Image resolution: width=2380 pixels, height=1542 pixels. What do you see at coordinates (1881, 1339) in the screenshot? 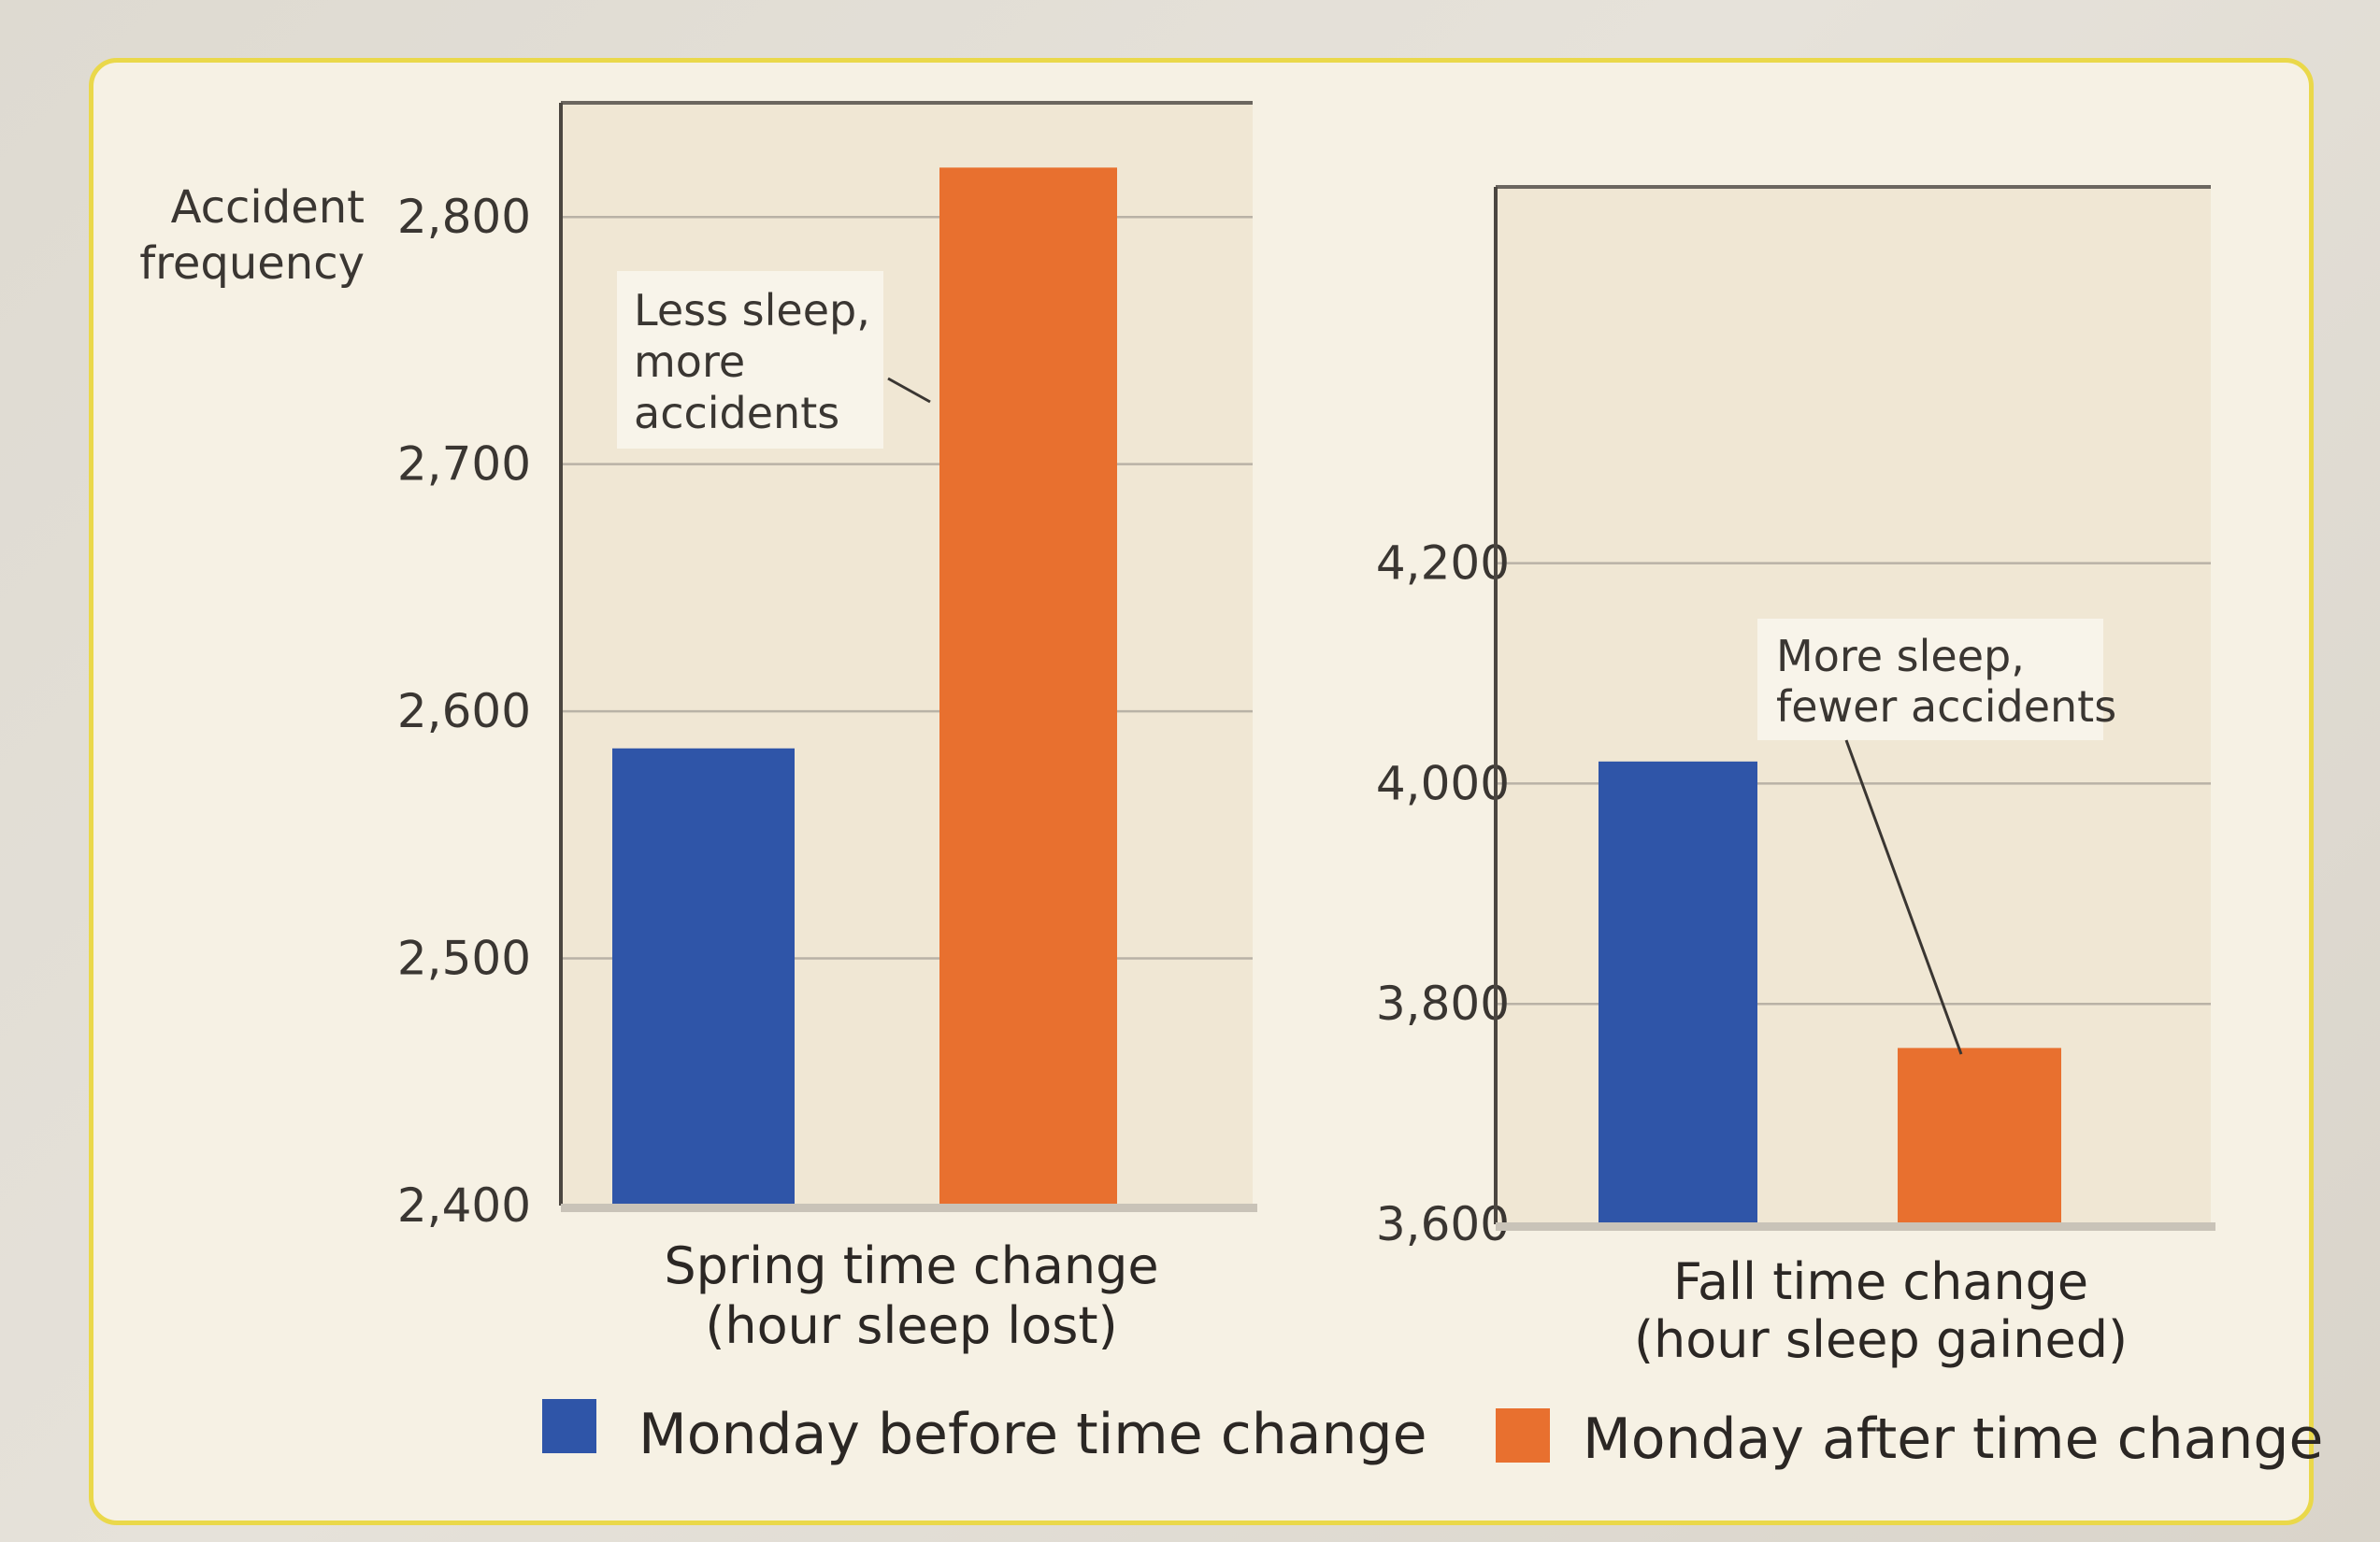
I see `fall-xlabel-line-2: (hour sleep gained)` at bounding box center [1881, 1339].